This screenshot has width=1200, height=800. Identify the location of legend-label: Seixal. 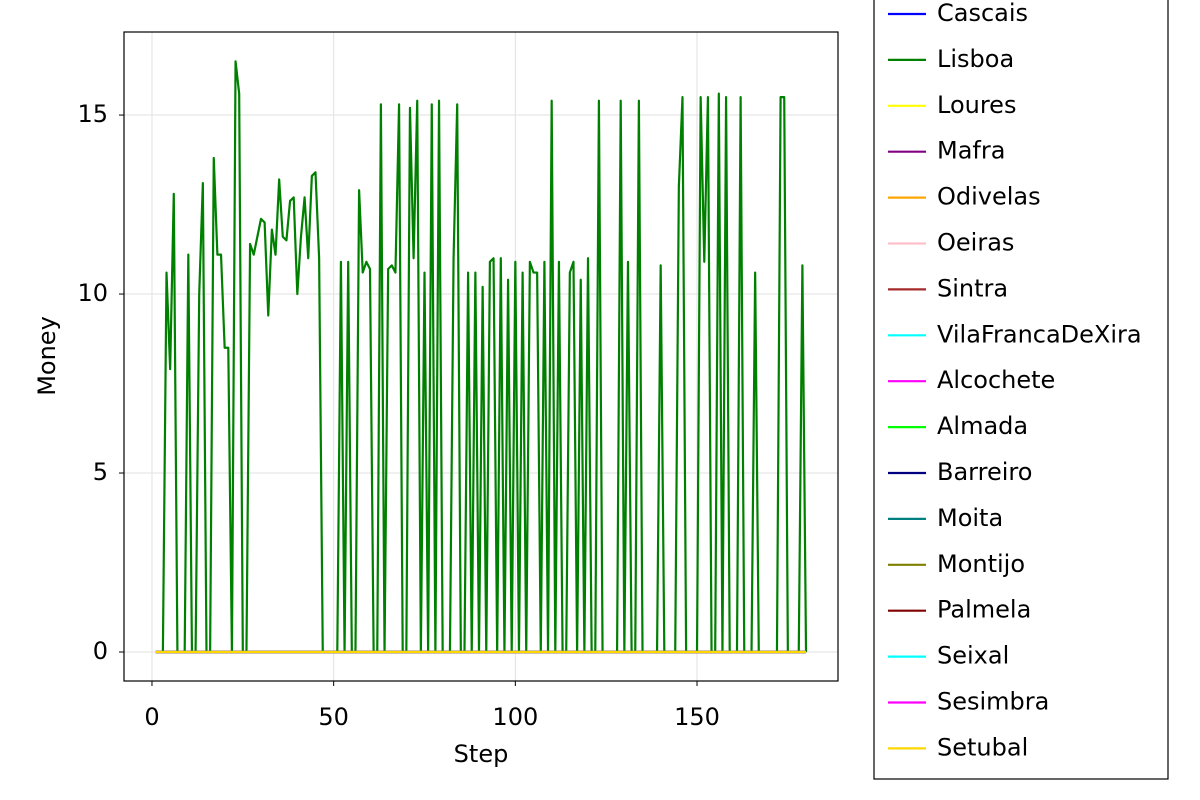
(973, 656).